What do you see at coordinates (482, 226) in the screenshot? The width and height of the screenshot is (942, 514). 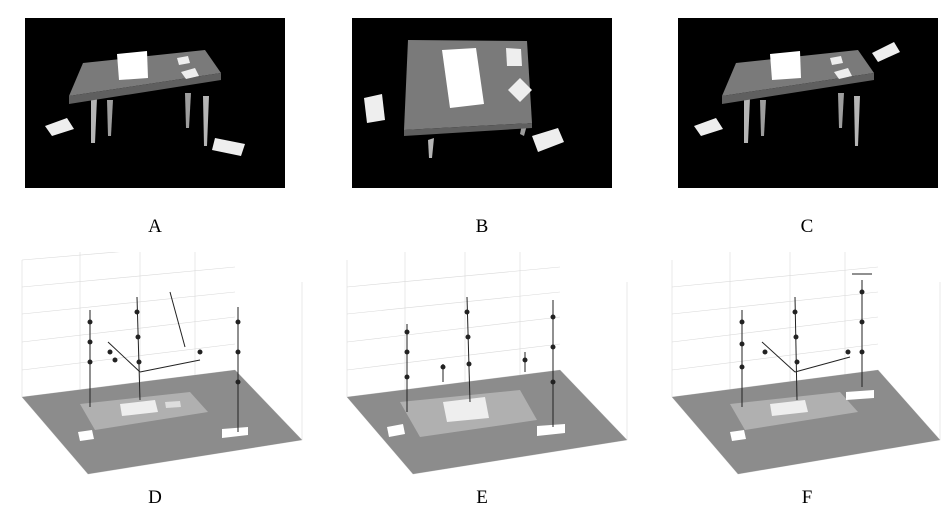 I see `panel-label-b: B` at bounding box center [482, 226].